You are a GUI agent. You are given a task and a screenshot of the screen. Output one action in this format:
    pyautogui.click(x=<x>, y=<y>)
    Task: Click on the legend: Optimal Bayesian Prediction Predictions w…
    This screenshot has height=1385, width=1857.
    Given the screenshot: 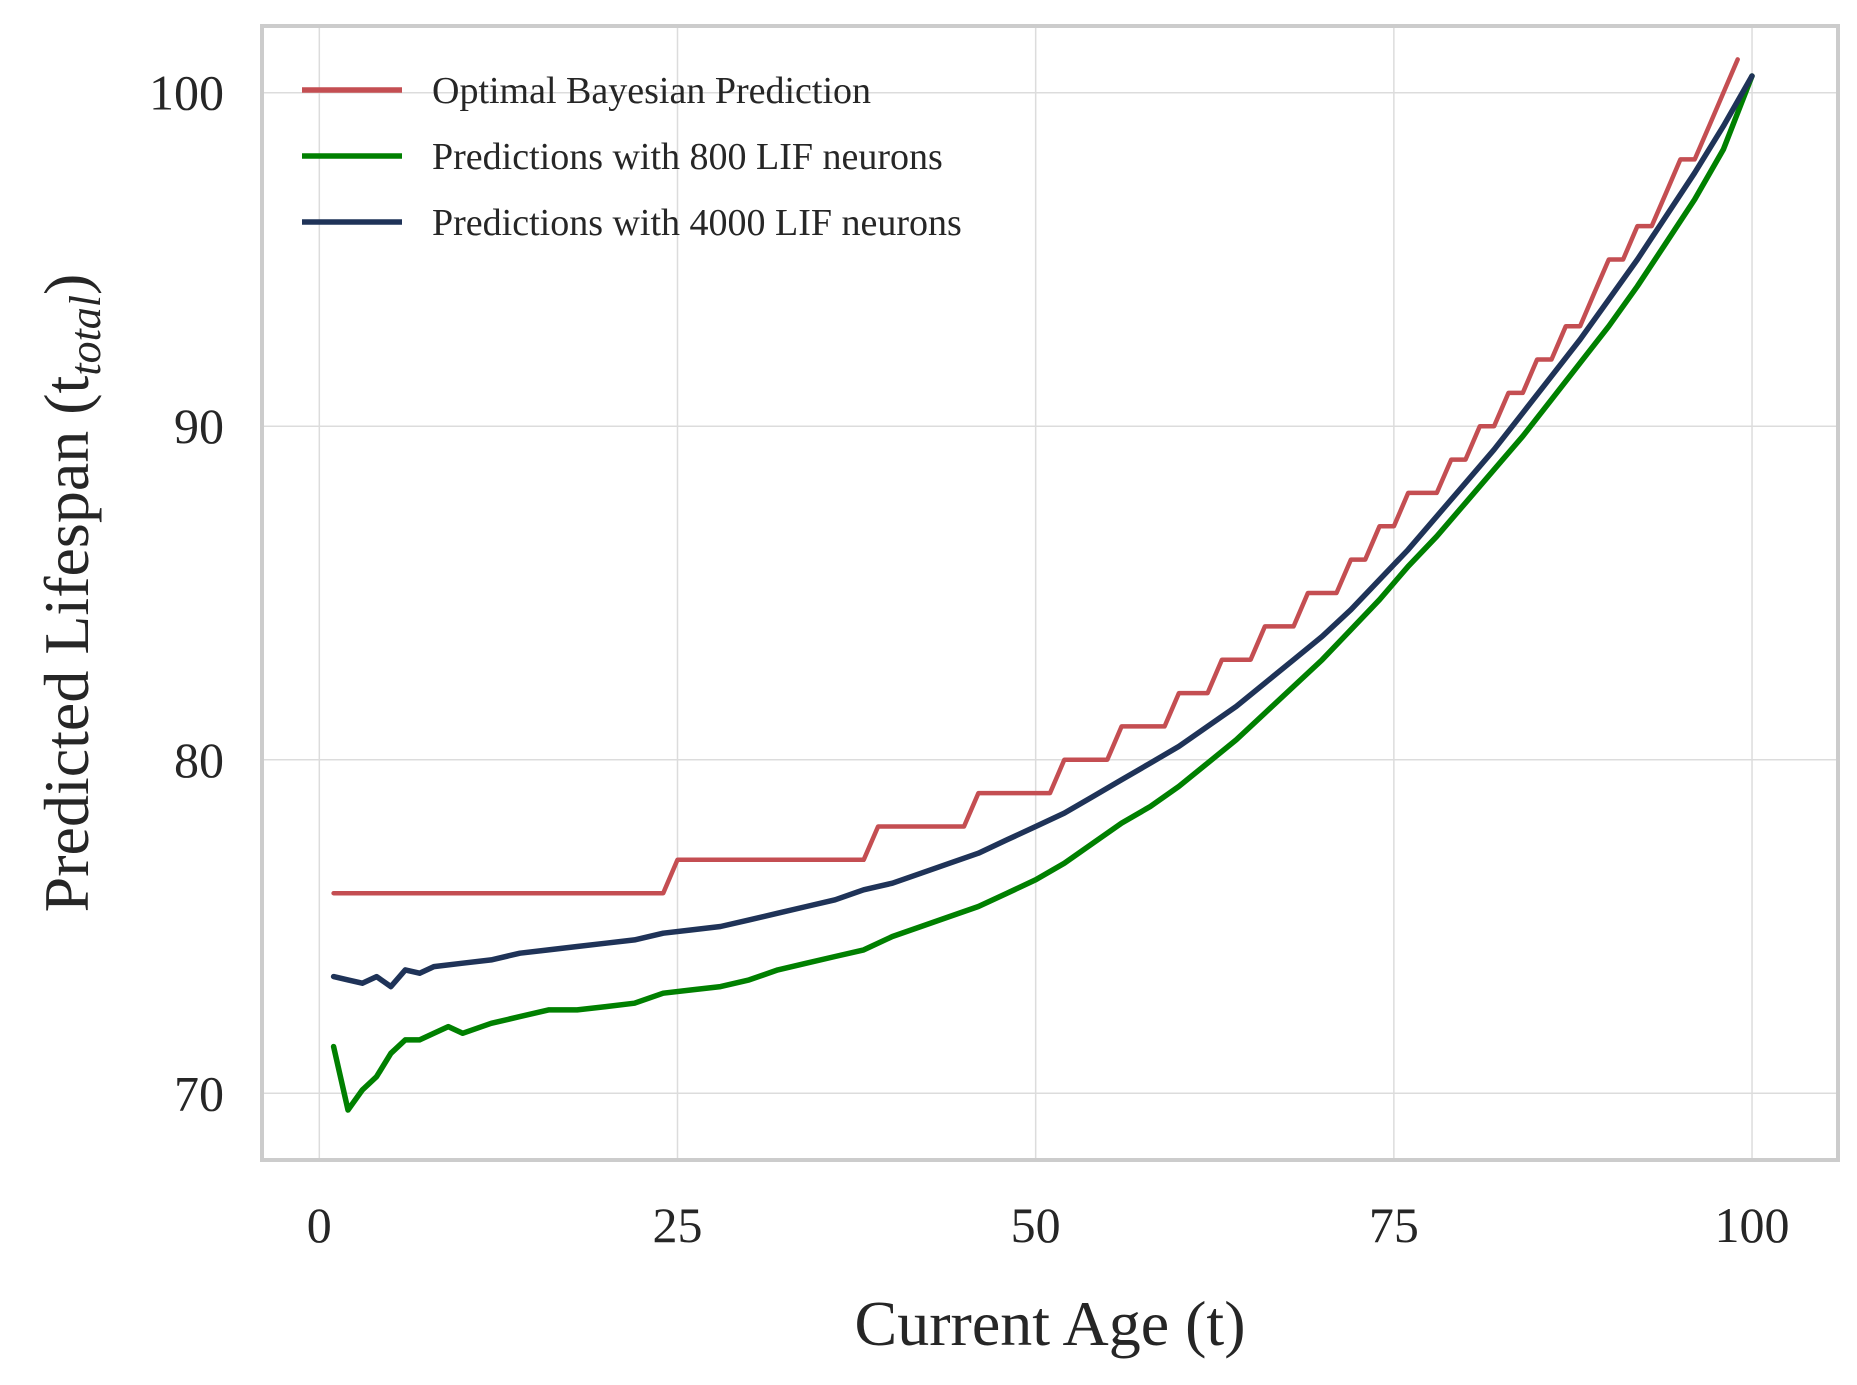 What is the action you would take?
    pyautogui.click(x=632, y=157)
    